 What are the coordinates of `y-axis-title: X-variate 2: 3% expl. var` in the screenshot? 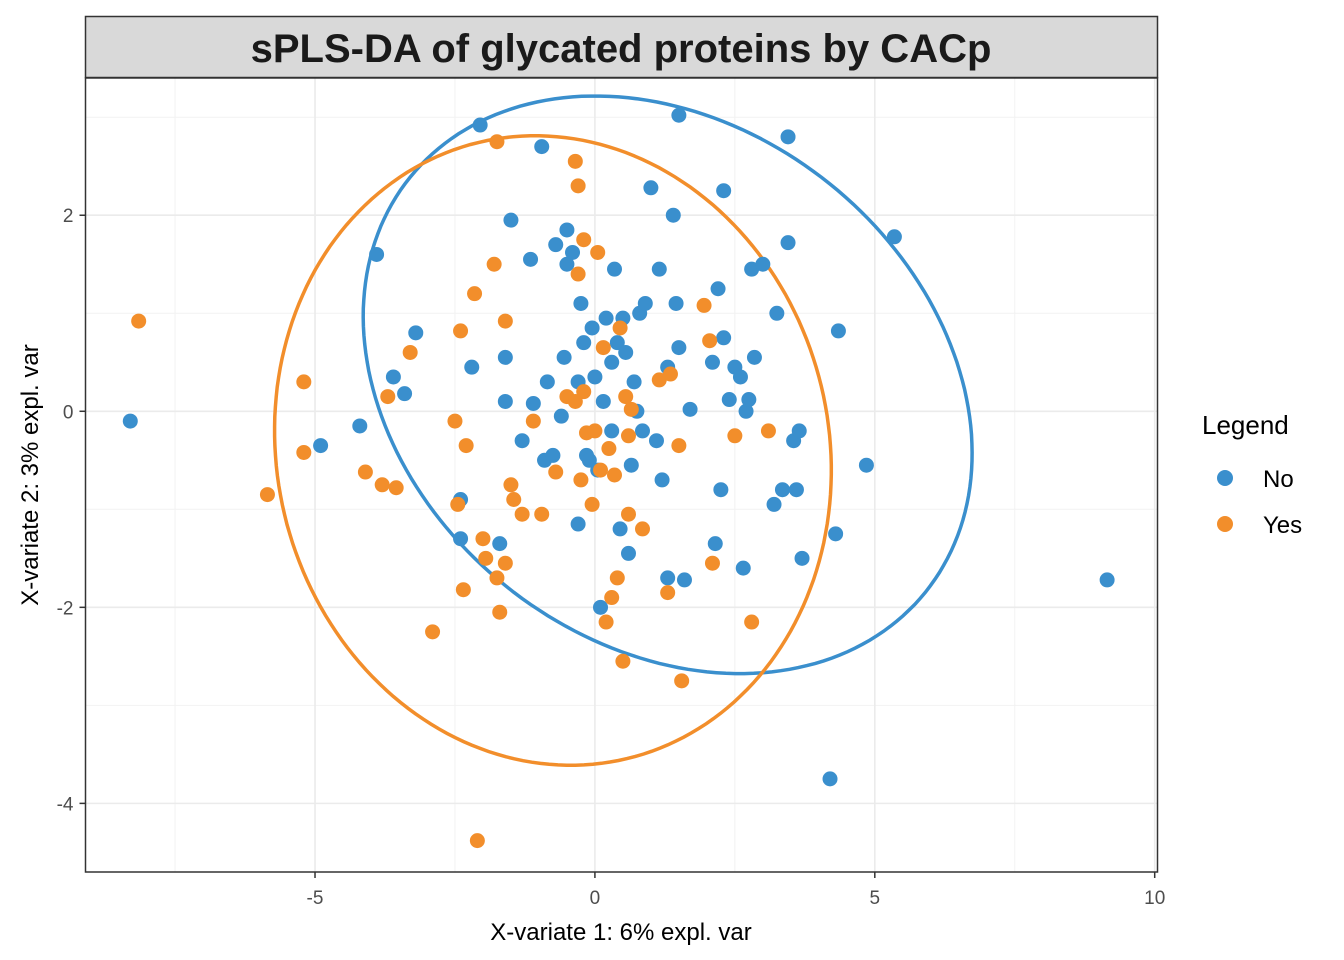 It's located at (30, 474).